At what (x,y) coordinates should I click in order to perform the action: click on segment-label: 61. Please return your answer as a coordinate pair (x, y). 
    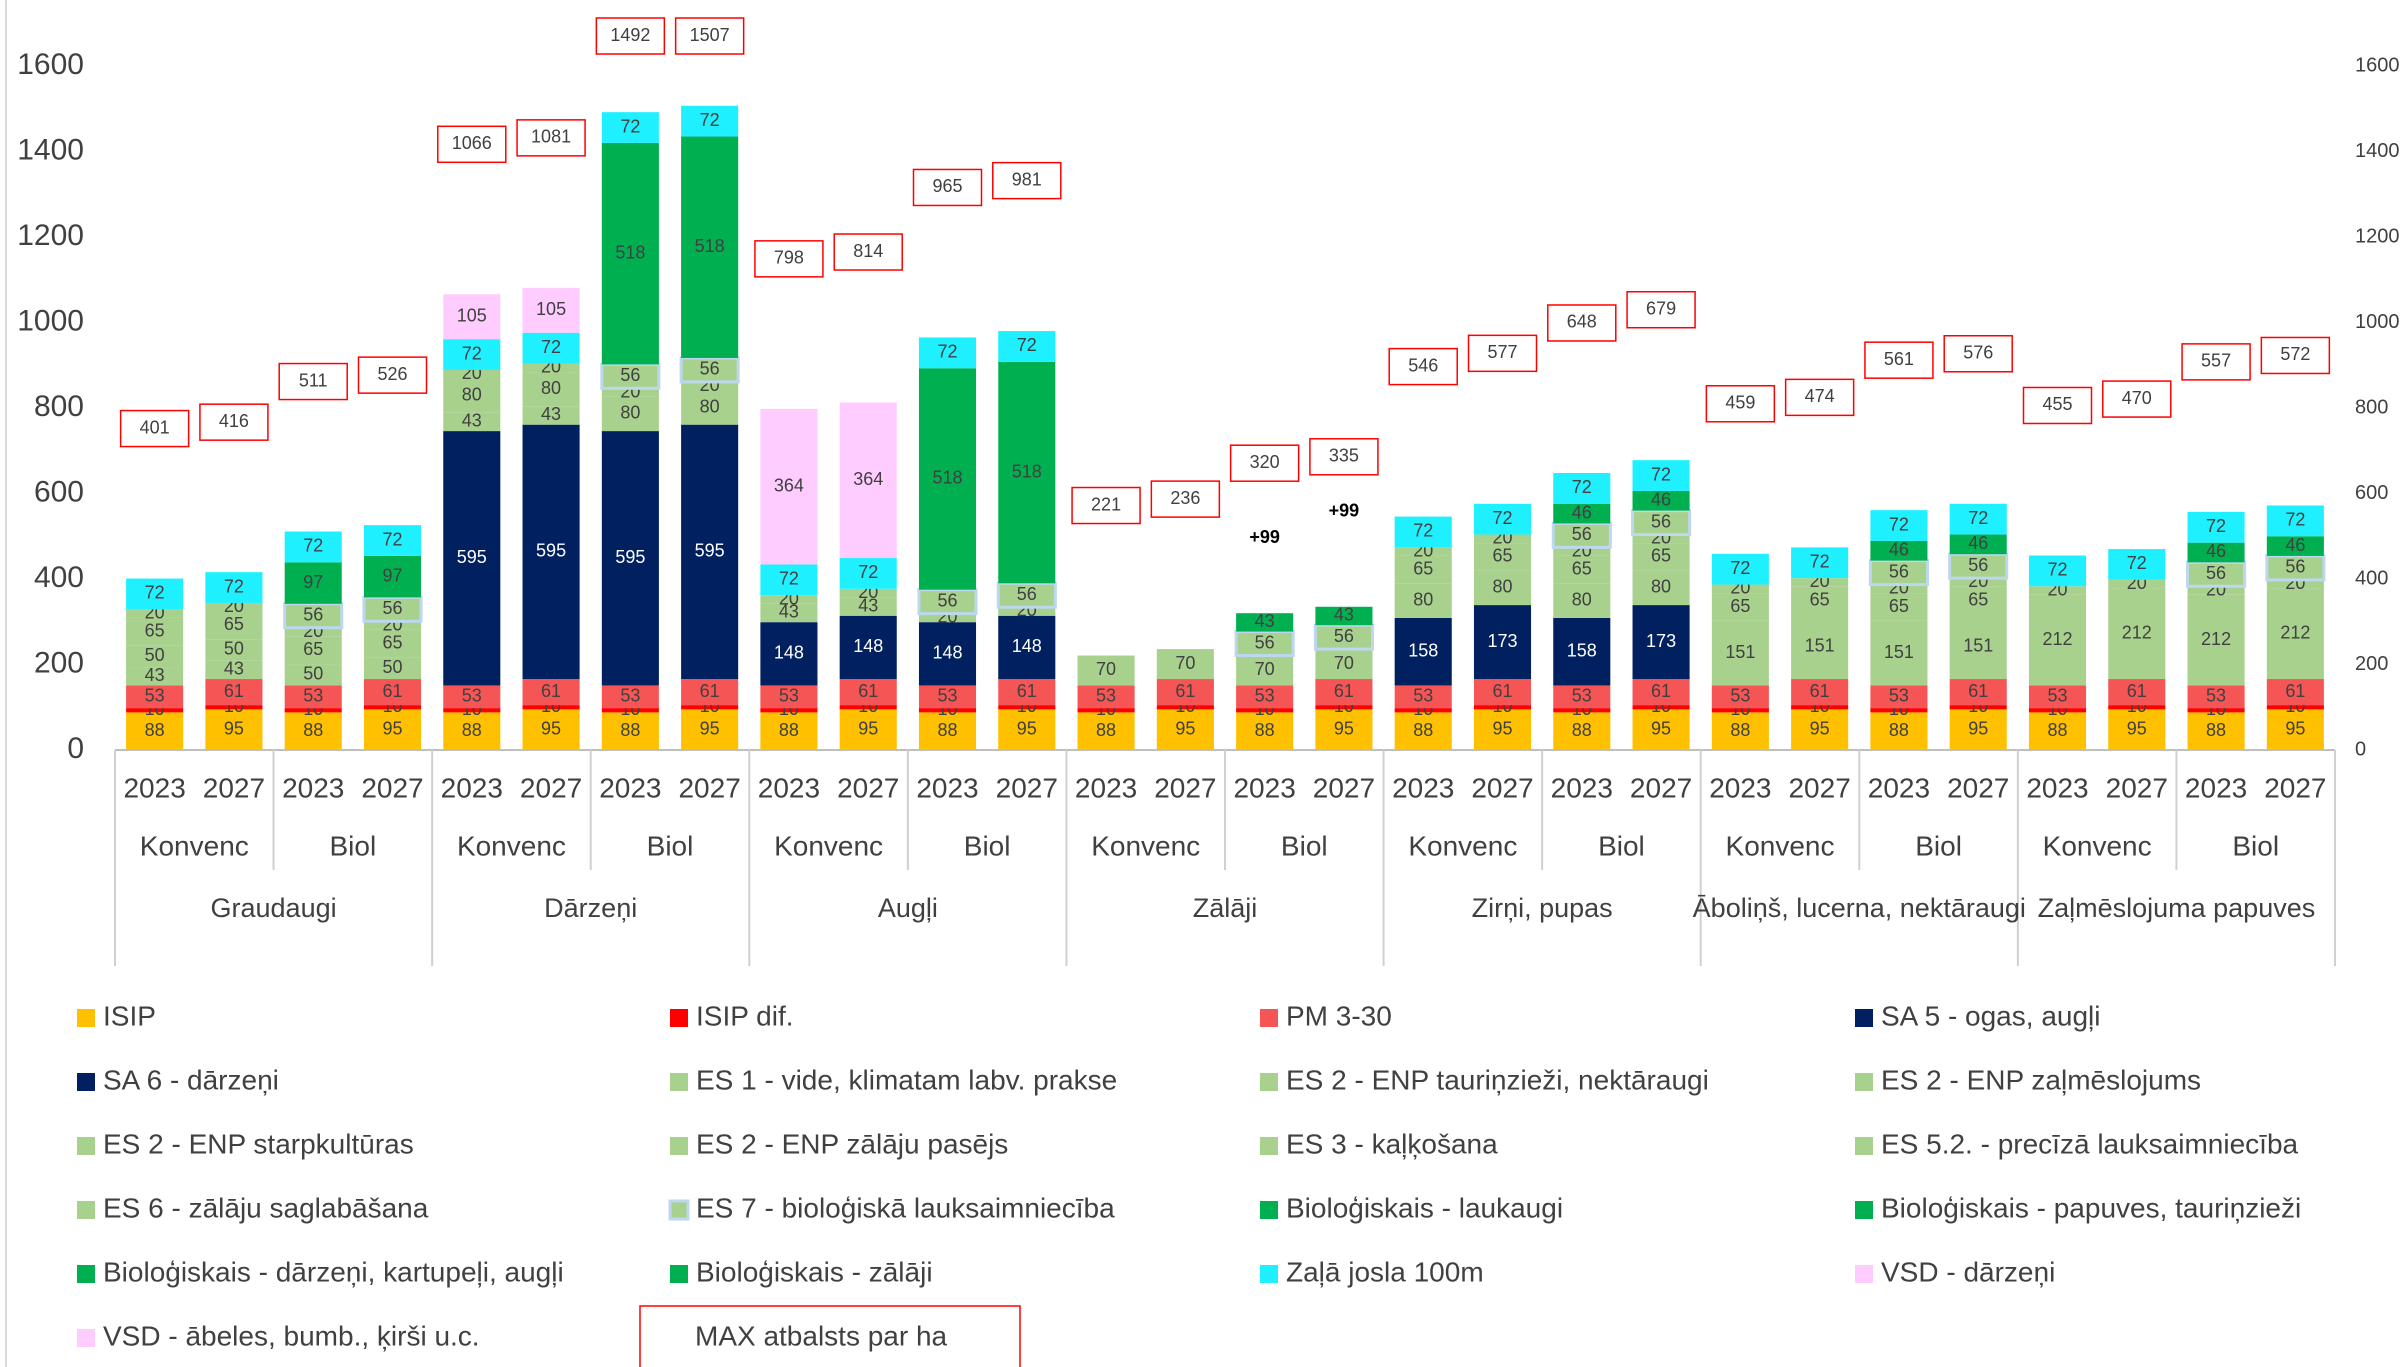
    Looking at the image, I should click on (1185, 691).